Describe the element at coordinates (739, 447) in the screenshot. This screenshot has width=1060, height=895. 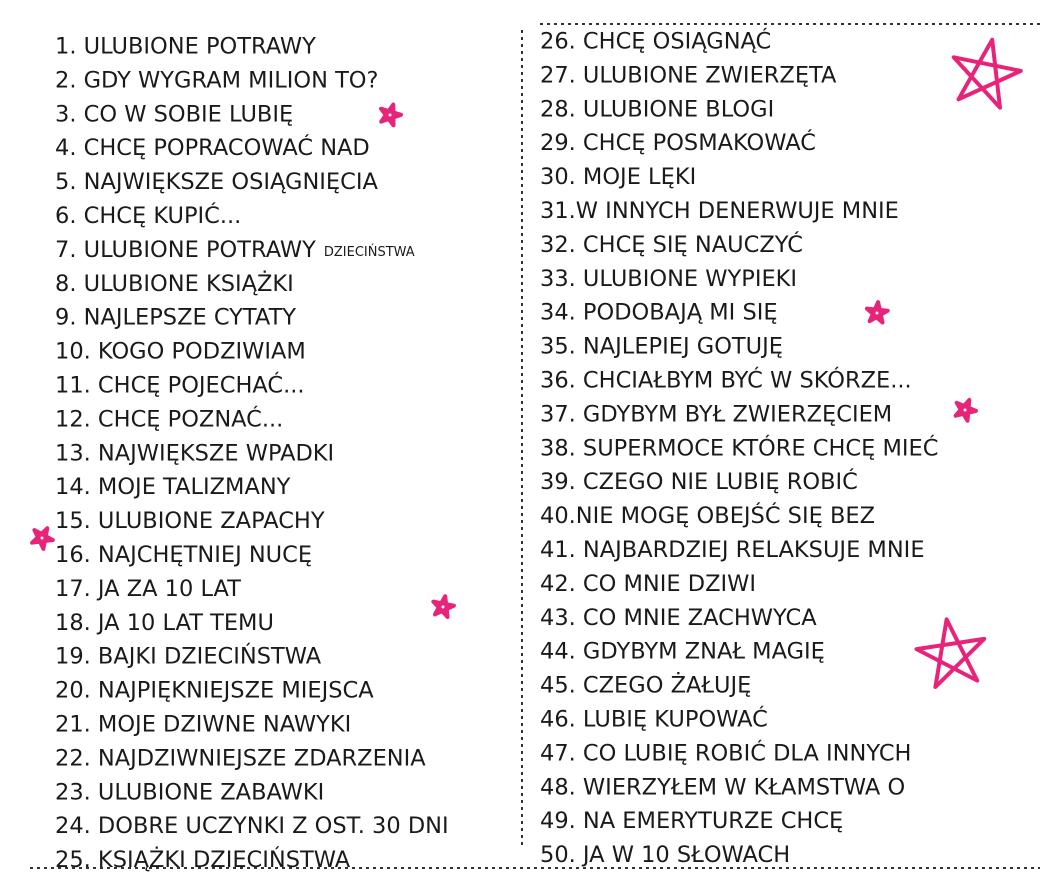
I see `list-item: 38. SUPERMOCE KTÓRE CHCĘ MIEĆ` at that location.